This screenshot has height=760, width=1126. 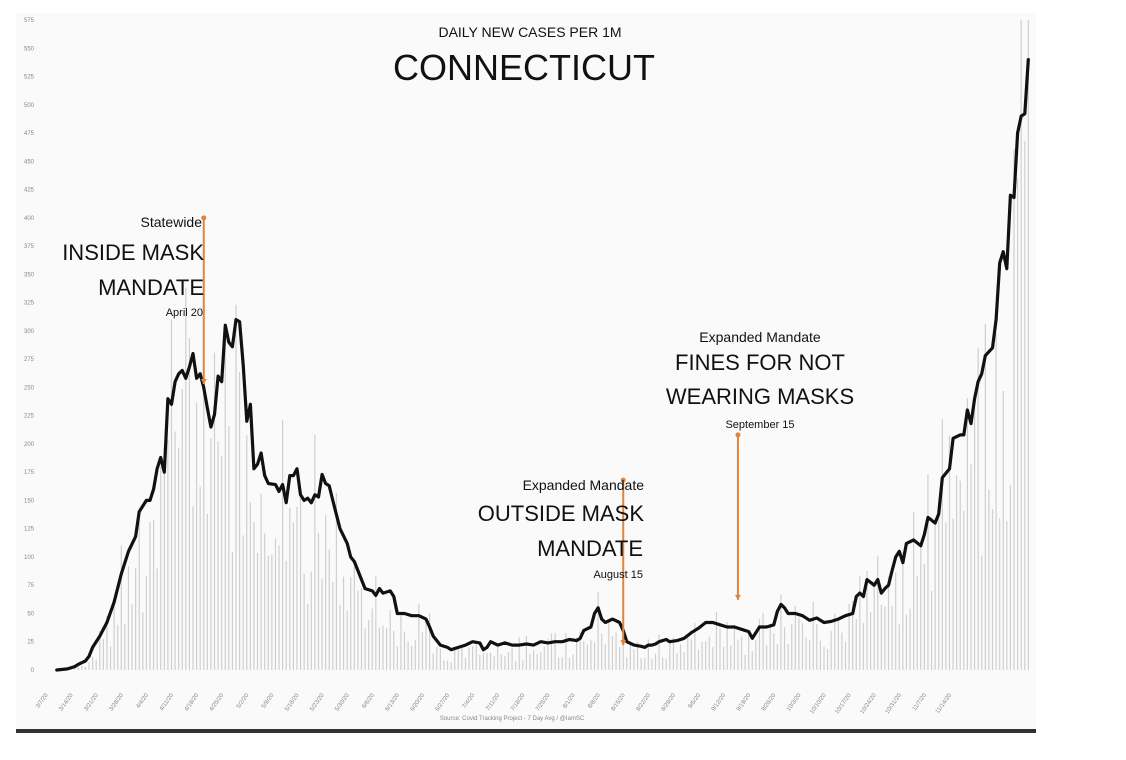 What do you see at coordinates (29, 219) in the screenshot?
I see `y-tick-label: 400` at bounding box center [29, 219].